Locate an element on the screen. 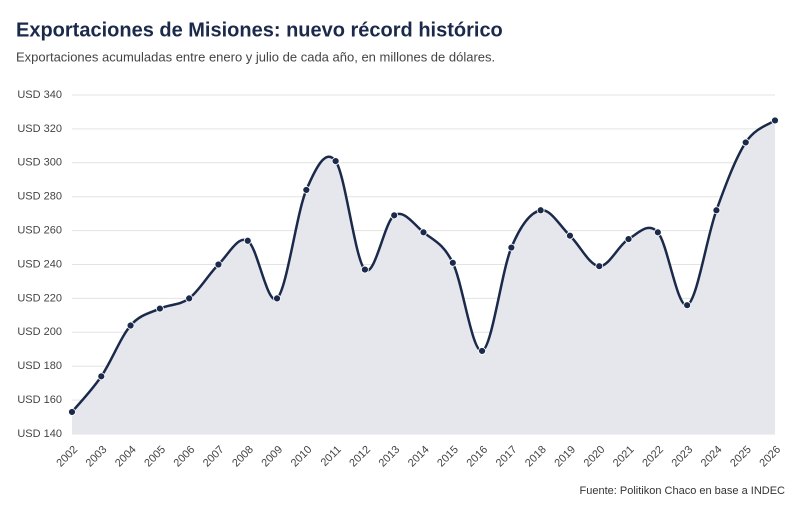 The width and height of the screenshot is (802, 514). y-tick-label: USD 160 is located at coordinates (39, 400).